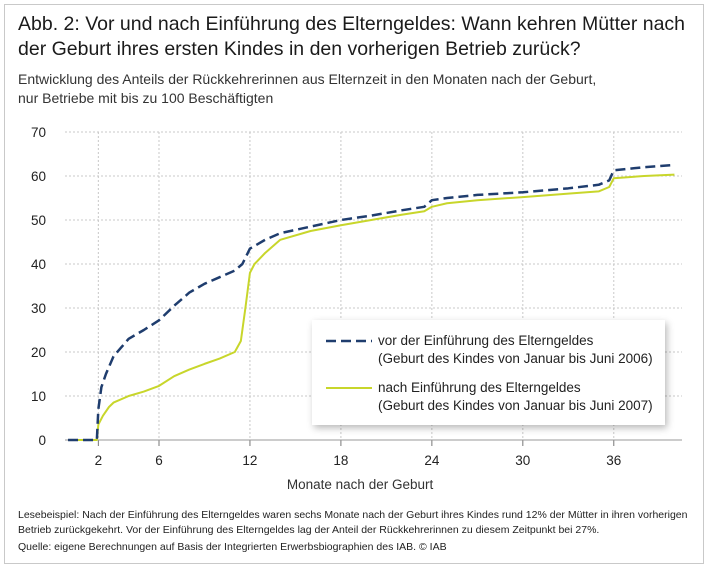 The width and height of the screenshot is (710, 570). Describe the element at coordinates (38, 352) in the screenshot. I see `y-tick-label: 20` at that location.